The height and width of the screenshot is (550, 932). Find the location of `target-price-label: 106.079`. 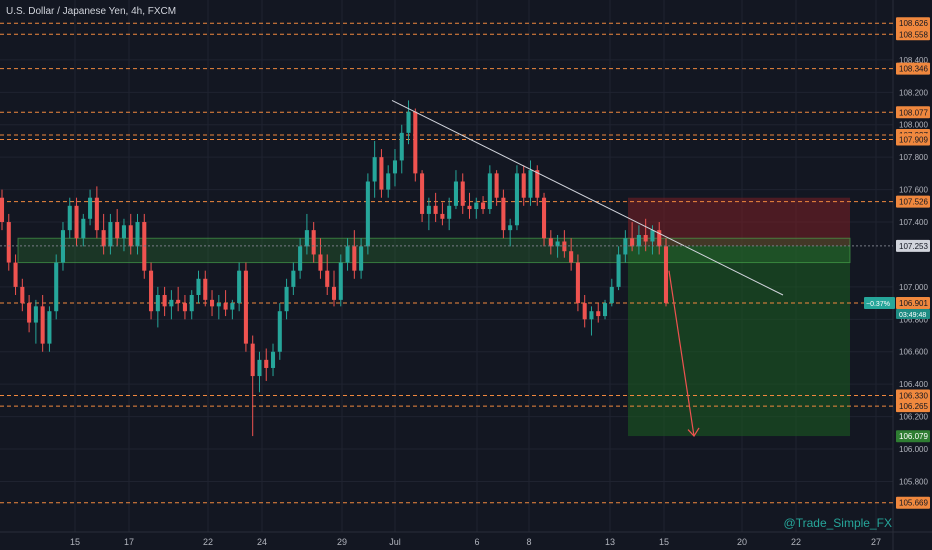

target-price-label: 106.079 is located at coordinates (913, 436).